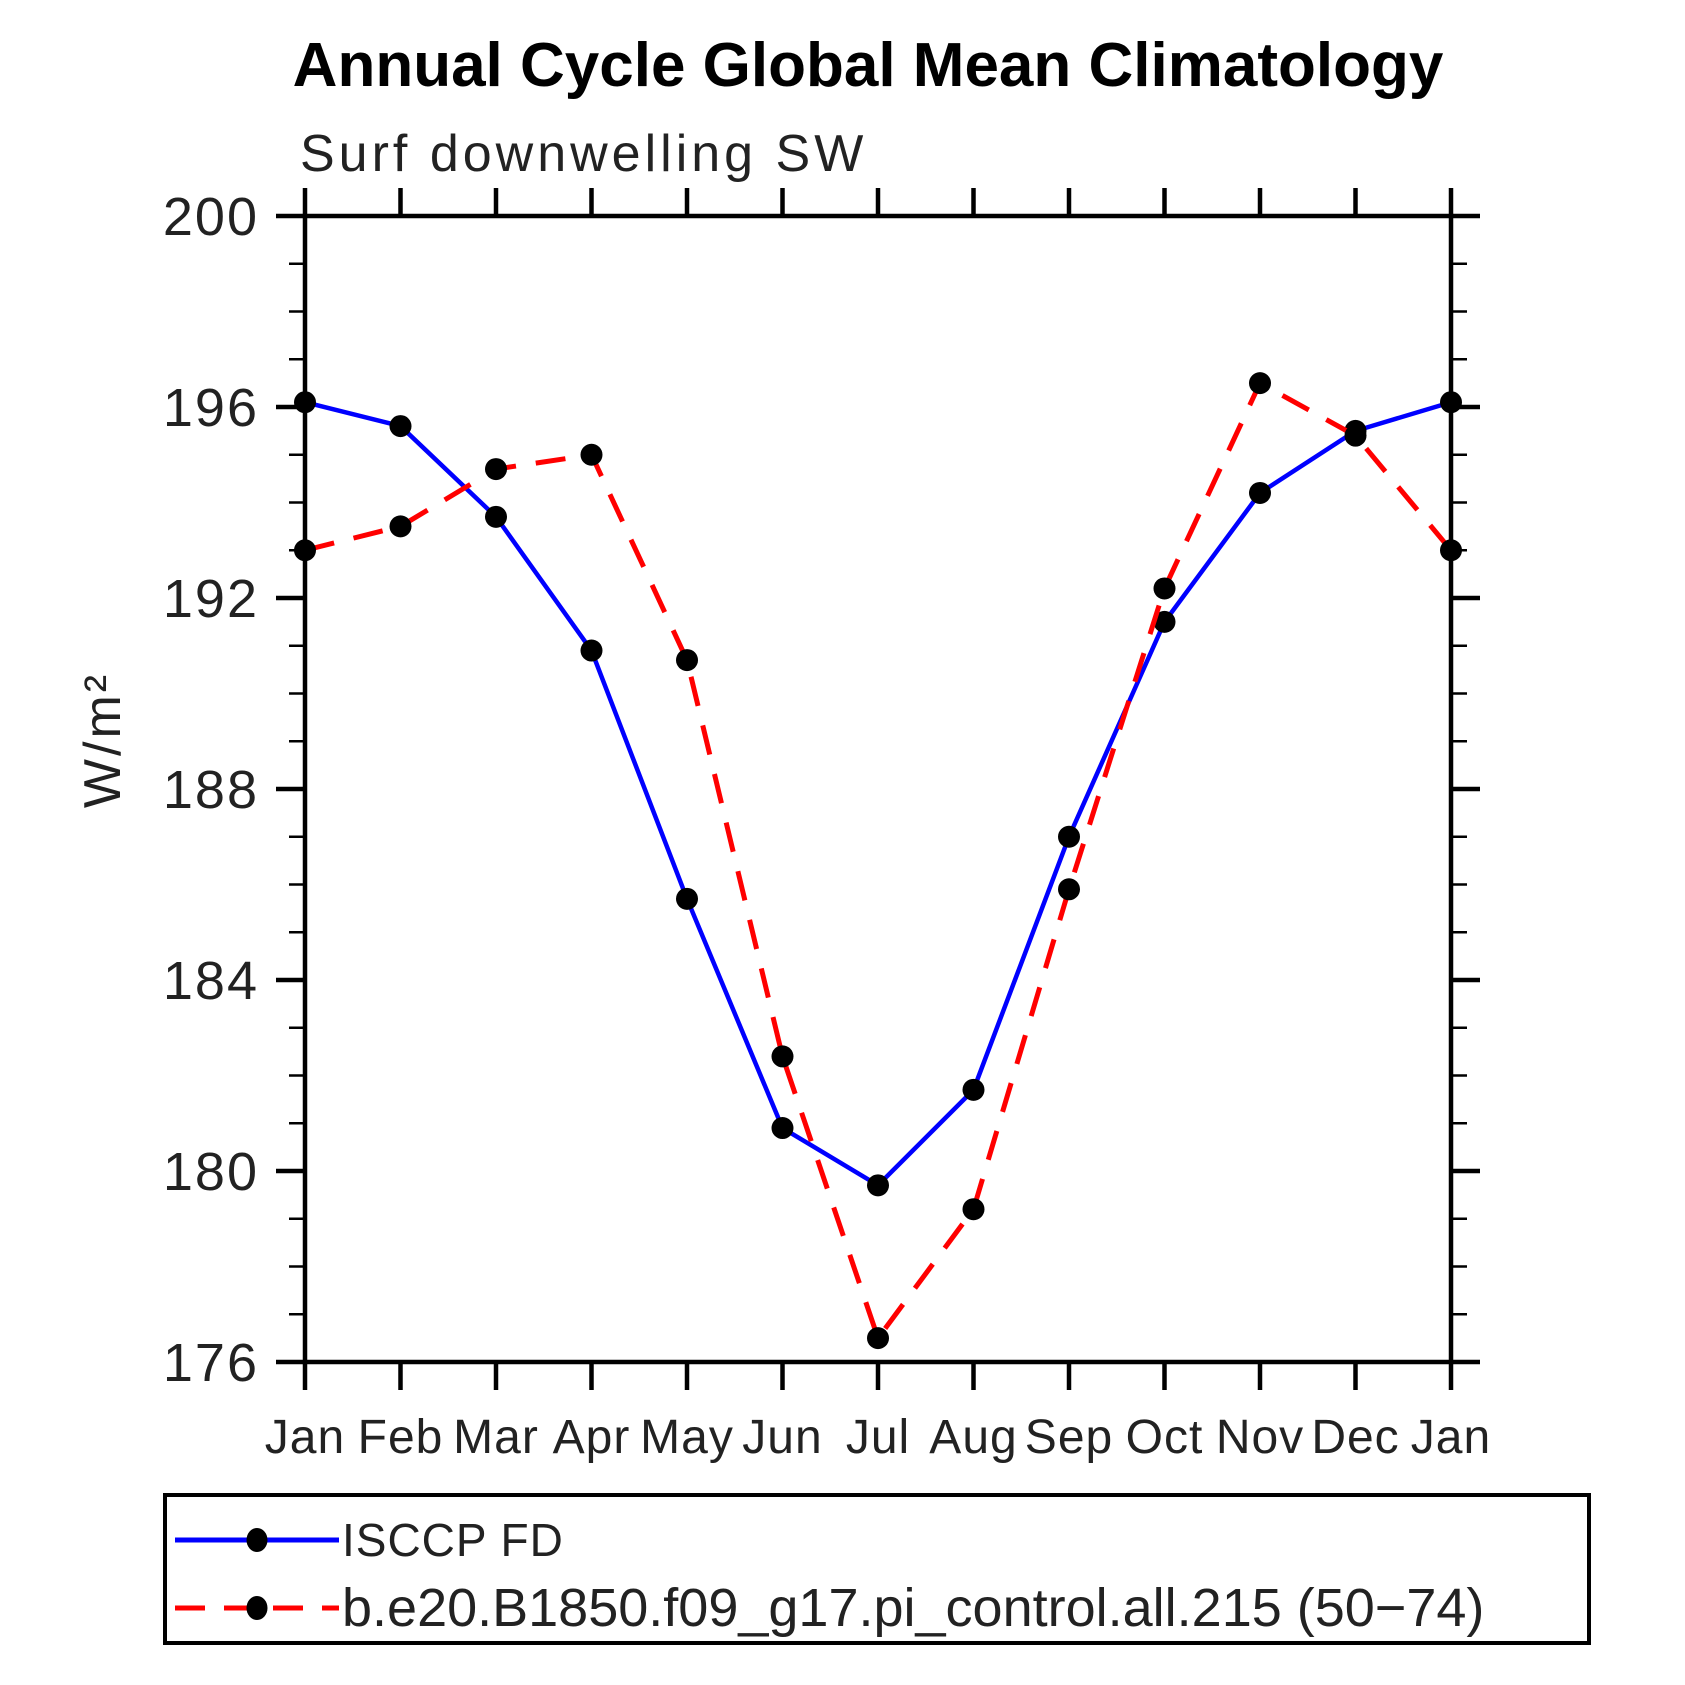  Describe the element at coordinates (584, 154) in the screenshot. I see `chart-subtitle: Surf downwelling SW` at that location.